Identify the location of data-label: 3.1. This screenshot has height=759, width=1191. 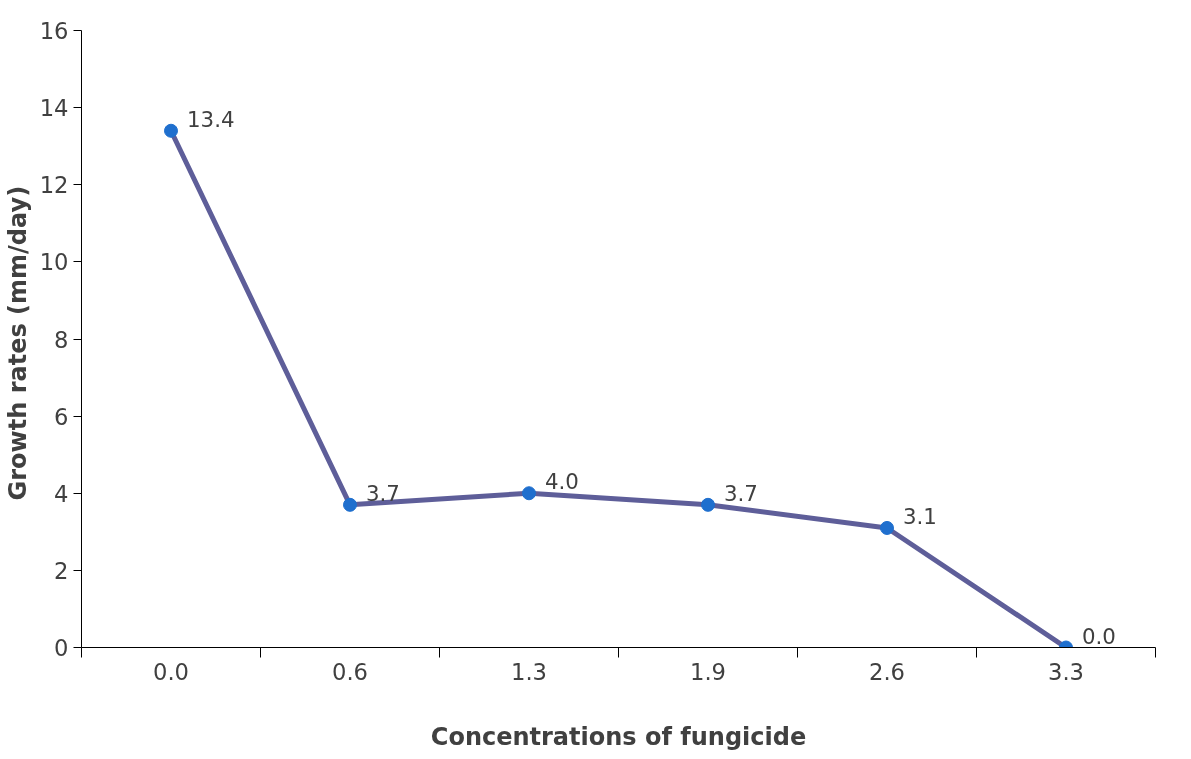
(920, 516).